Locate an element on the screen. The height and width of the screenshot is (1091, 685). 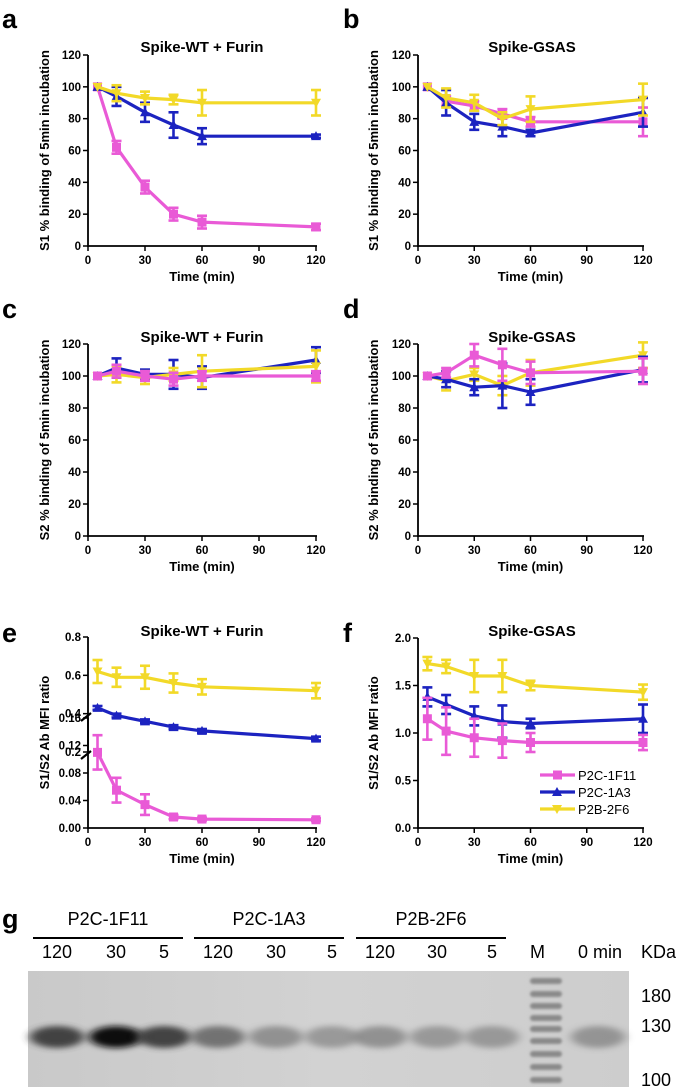
marker-lane-label: M is located at coordinates (537, 952).